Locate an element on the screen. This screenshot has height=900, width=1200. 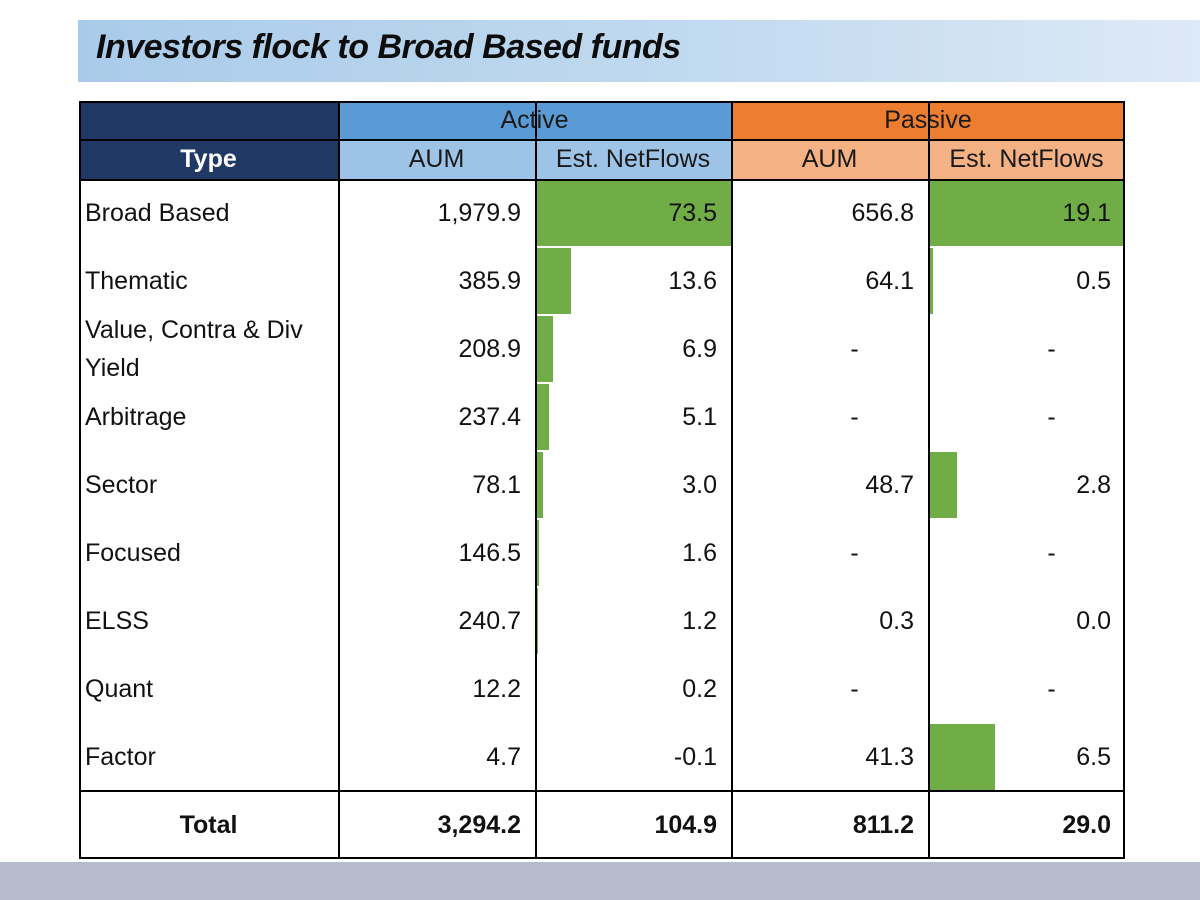
type-cell: Quant is located at coordinates (119, 689).